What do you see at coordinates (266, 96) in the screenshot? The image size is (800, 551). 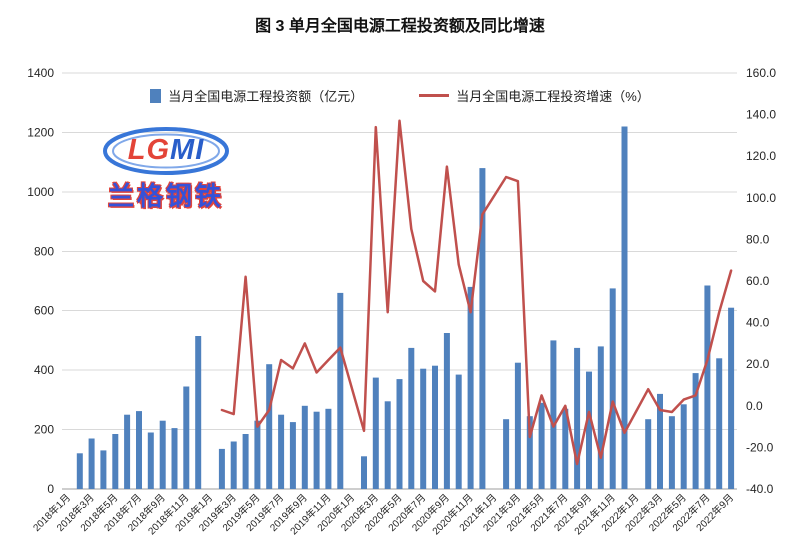 I see `legend-investment-label: 当月全国电源工程投资额（亿元）` at bounding box center [266, 96].